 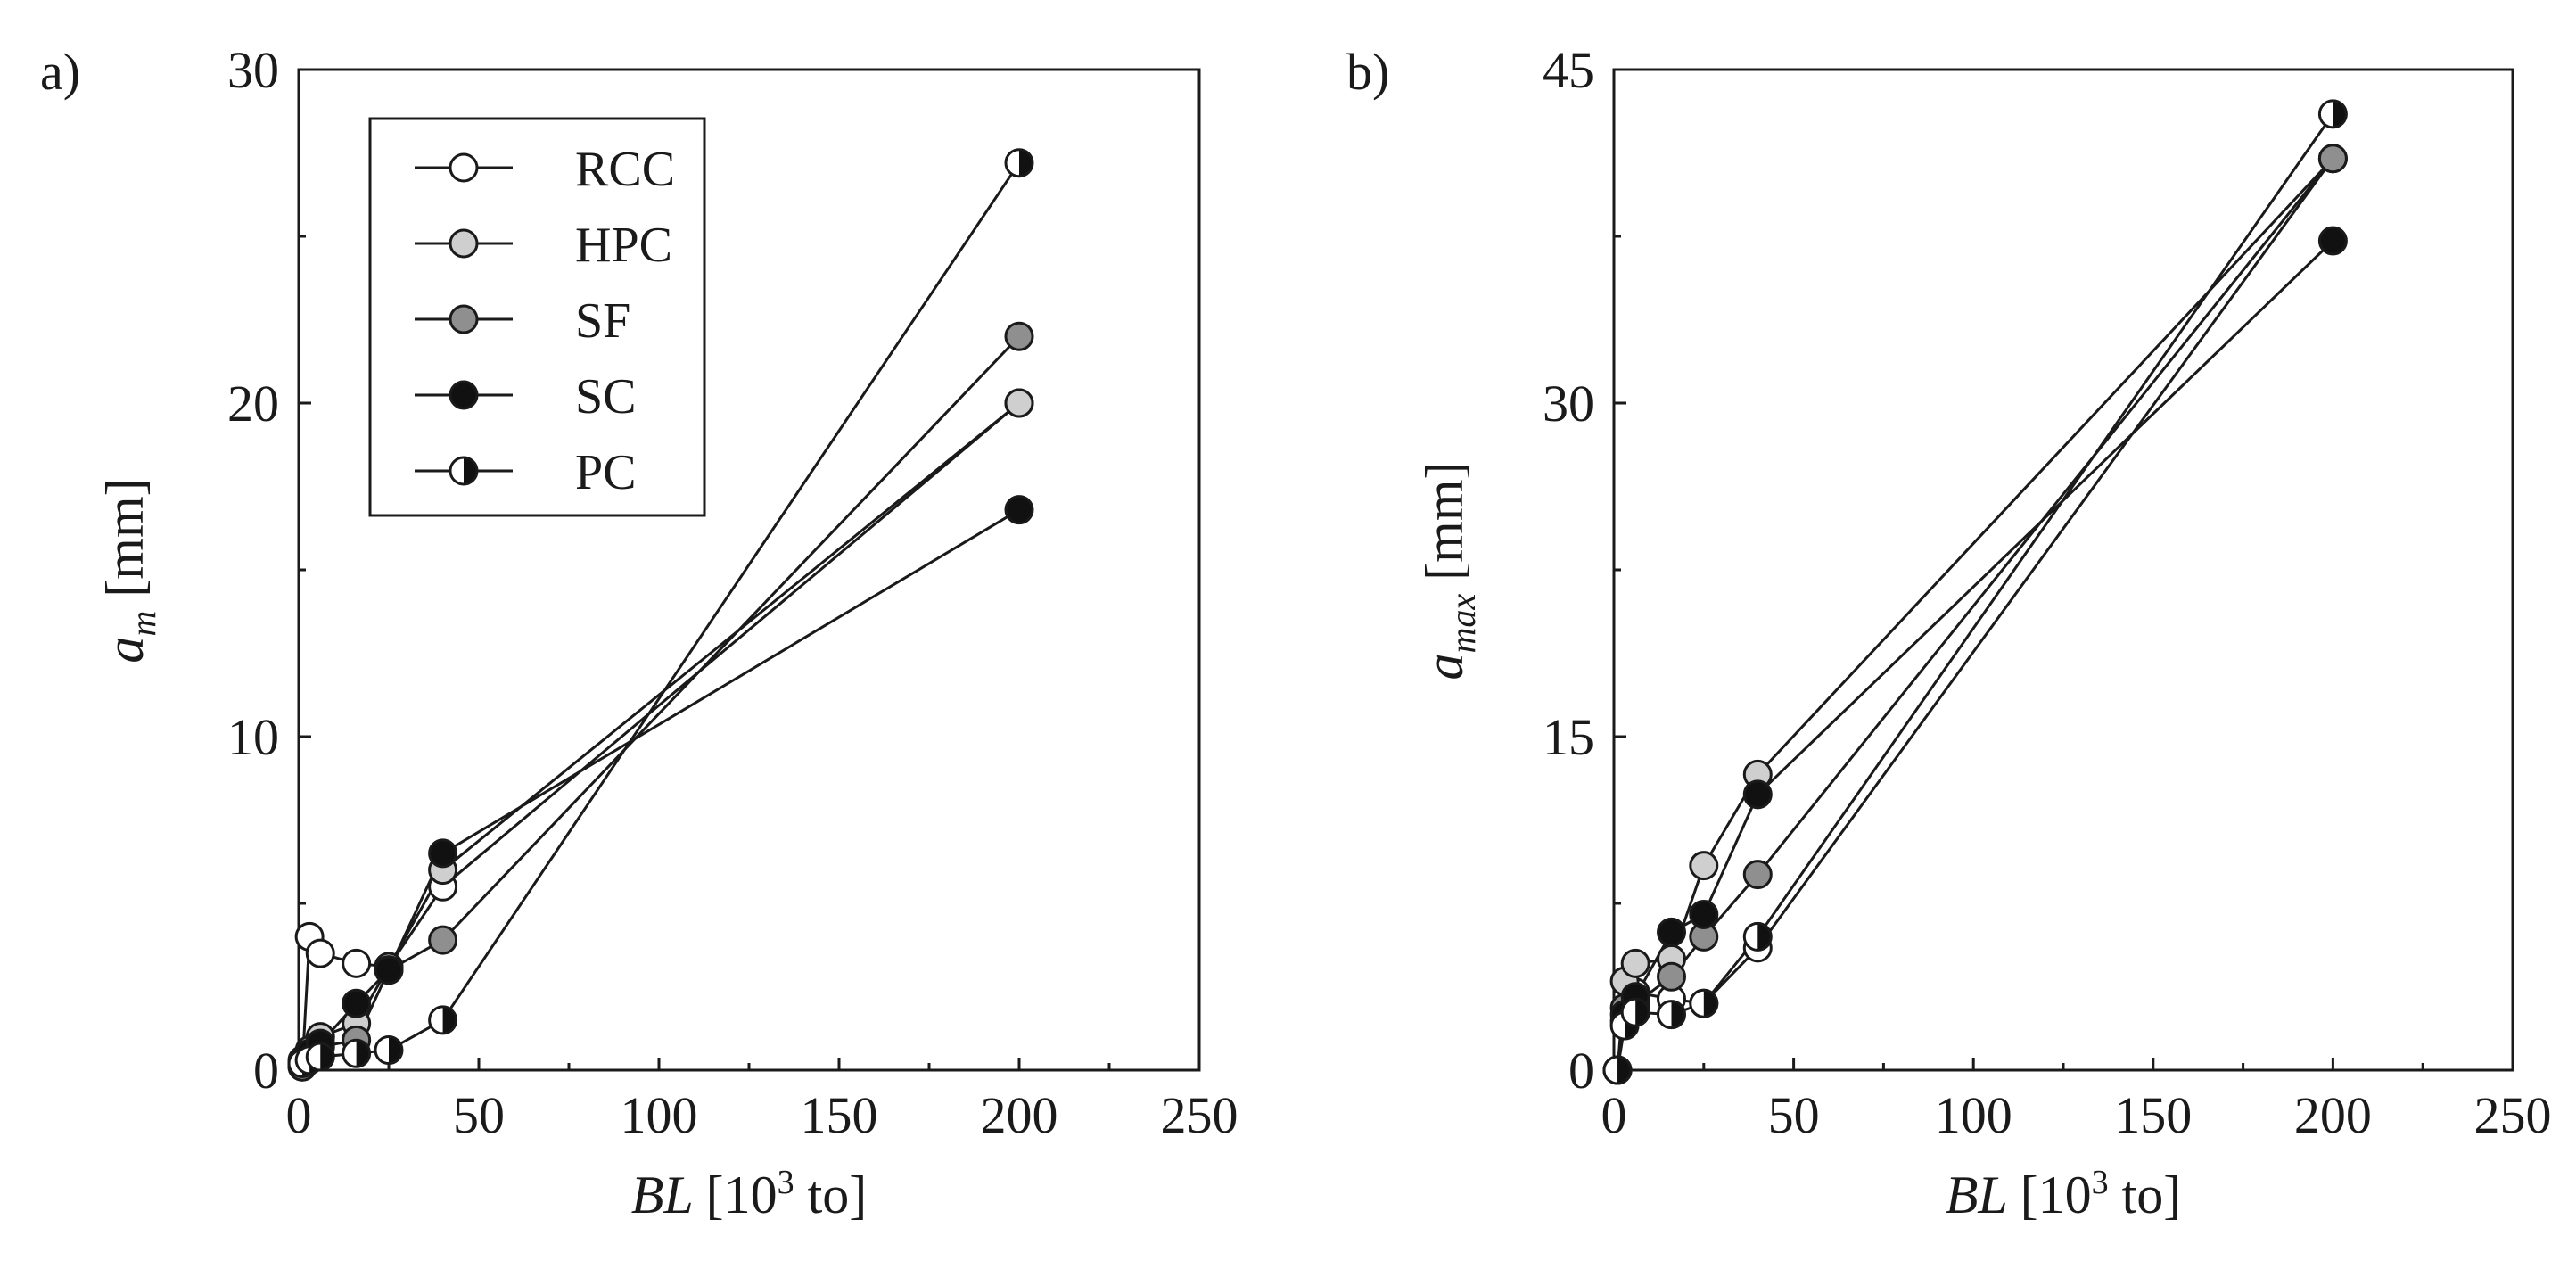 What do you see at coordinates (1463, 624) in the screenshot?
I see `y-axis-title-sub: max` at bounding box center [1463, 624].